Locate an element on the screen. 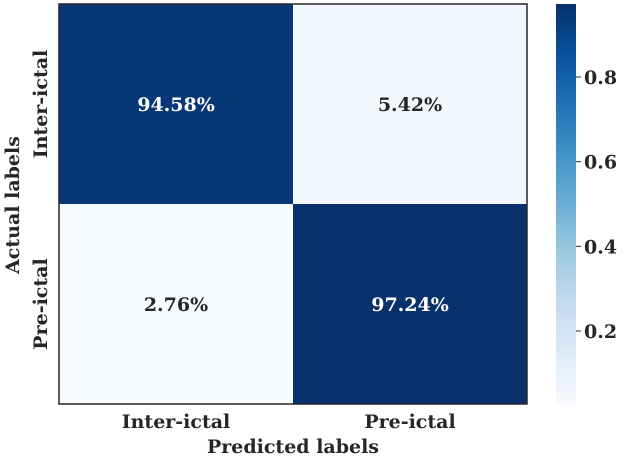 The width and height of the screenshot is (624, 459). colorbar-tick-label: 0.6 is located at coordinates (600, 163).